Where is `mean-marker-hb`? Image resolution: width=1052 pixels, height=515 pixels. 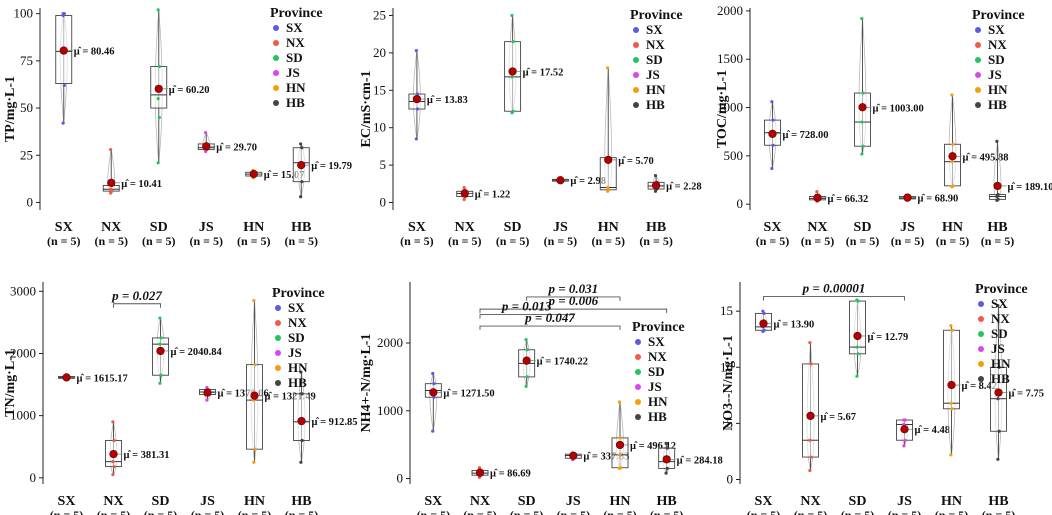 mean-marker-hb is located at coordinates (656, 185).